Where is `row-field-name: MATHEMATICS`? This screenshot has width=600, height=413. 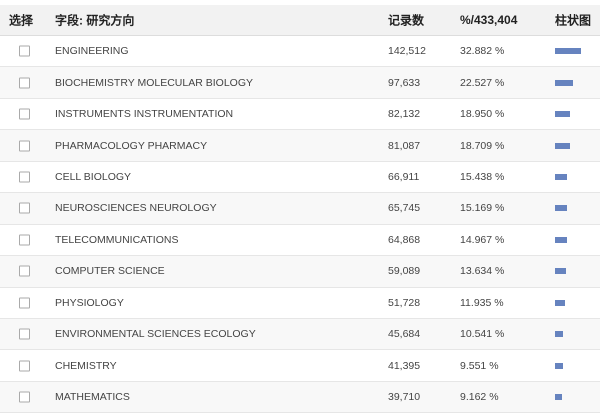
row-field-name: MATHEMATICS is located at coordinates (92, 397).